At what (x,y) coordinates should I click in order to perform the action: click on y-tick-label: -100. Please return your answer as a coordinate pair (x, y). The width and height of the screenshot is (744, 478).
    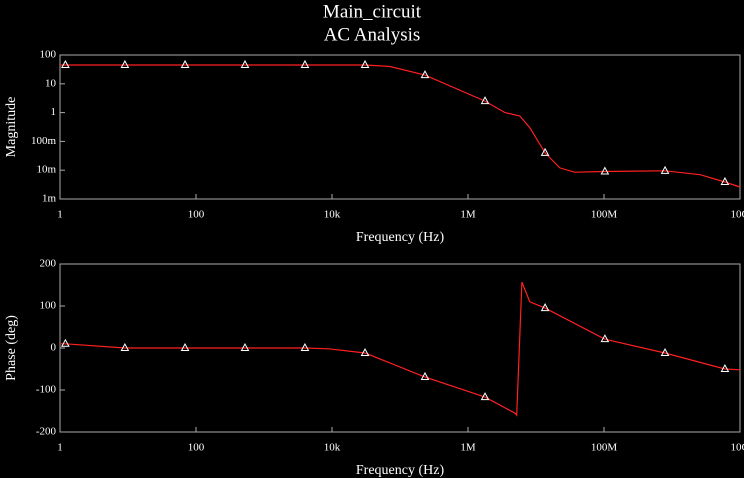
    Looking at the image, I should click on (46, 390).